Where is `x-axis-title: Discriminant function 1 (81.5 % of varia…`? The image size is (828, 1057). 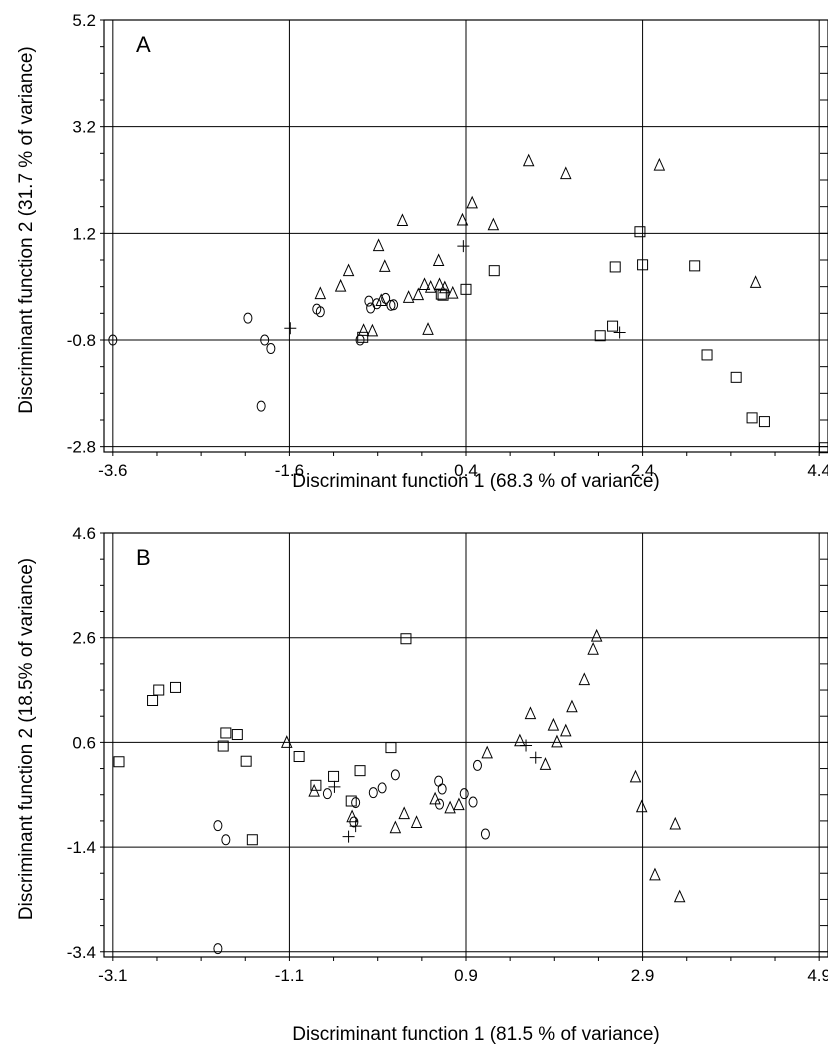 x-axis-title: Discriminant function 1 (81.5 % of varia… is located at coordinates (476, 1034).